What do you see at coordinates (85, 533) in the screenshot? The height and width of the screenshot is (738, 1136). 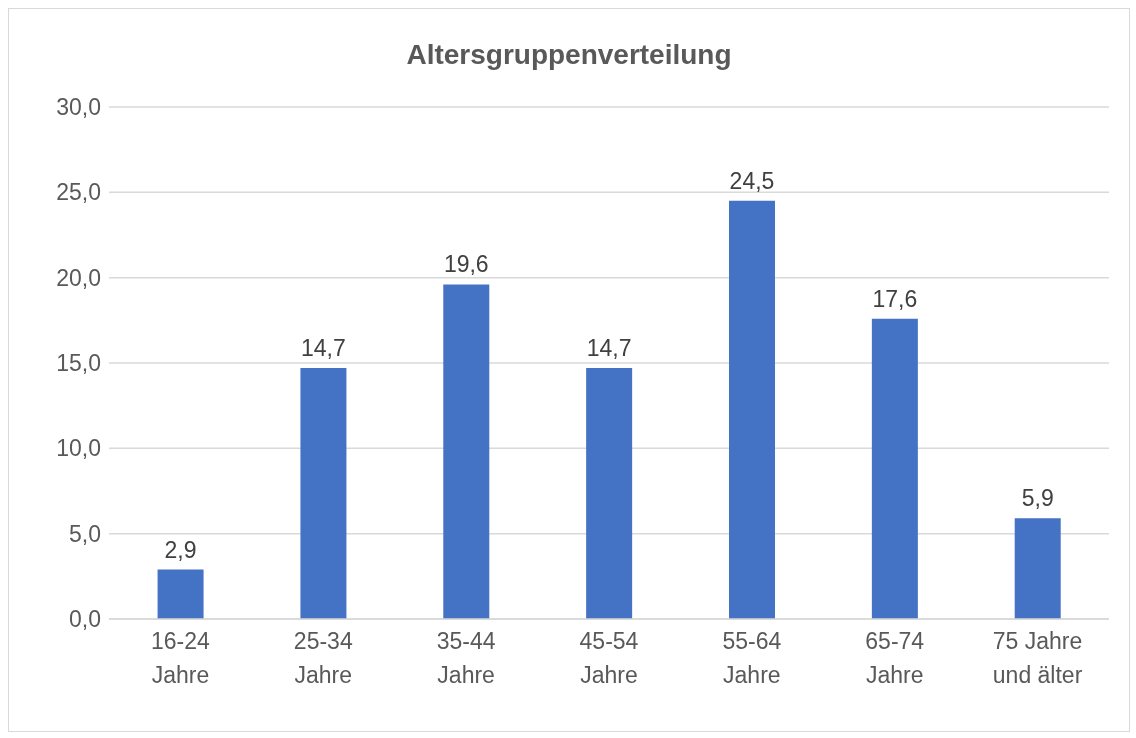 I see `y-tick-label: 5,0` at bounding box center [85, 533].